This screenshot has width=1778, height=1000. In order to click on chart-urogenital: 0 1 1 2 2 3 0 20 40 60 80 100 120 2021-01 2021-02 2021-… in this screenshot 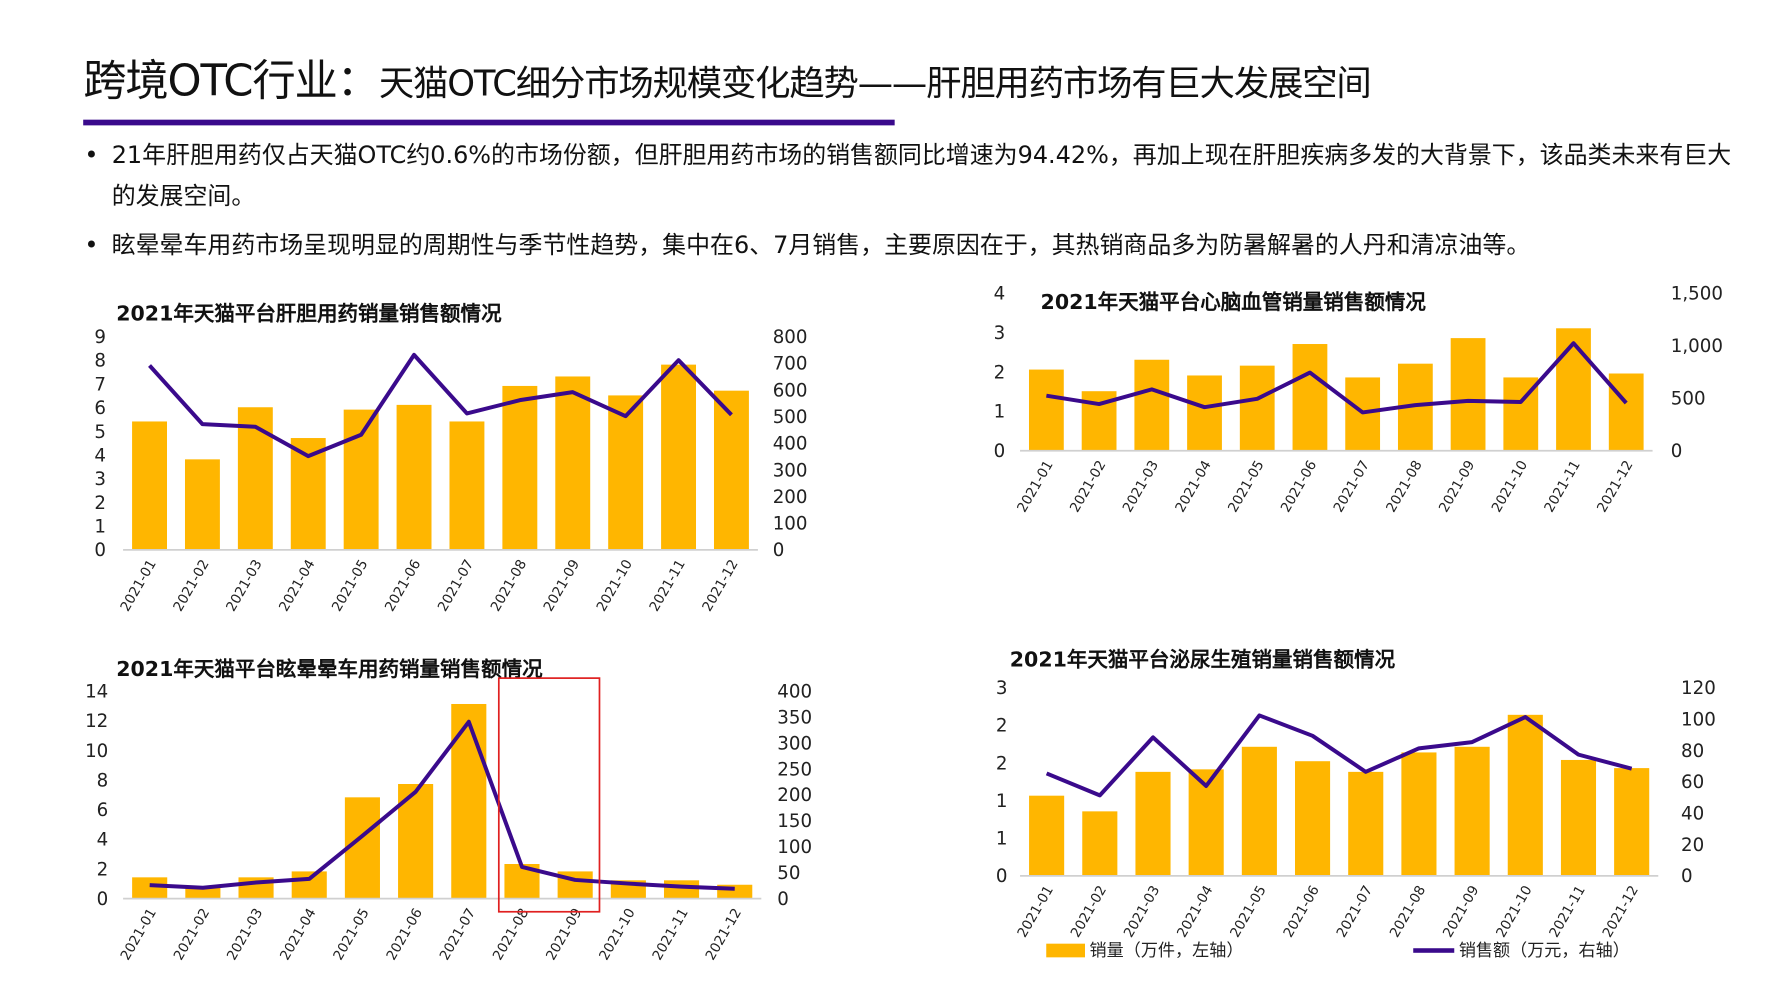, I will do `click(1356, 809)`.